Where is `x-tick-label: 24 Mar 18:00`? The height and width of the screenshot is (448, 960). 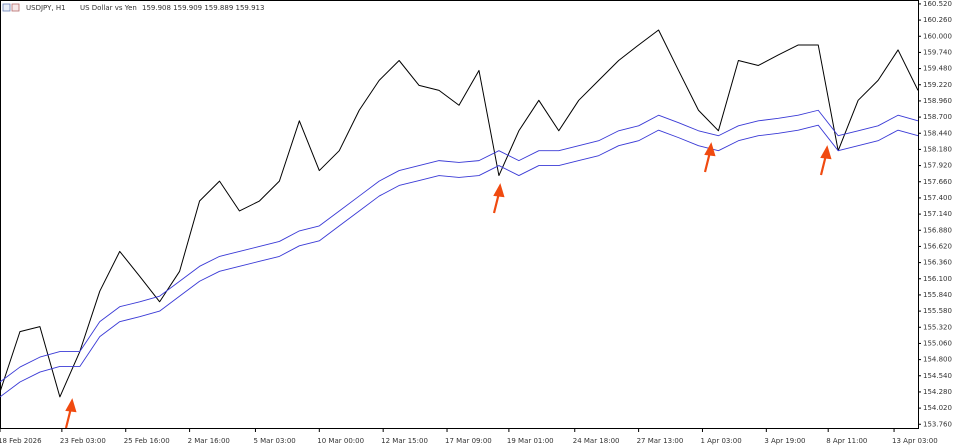 x-tick-label: 24 Mar 18:00 is located at coordinates (596, 441).